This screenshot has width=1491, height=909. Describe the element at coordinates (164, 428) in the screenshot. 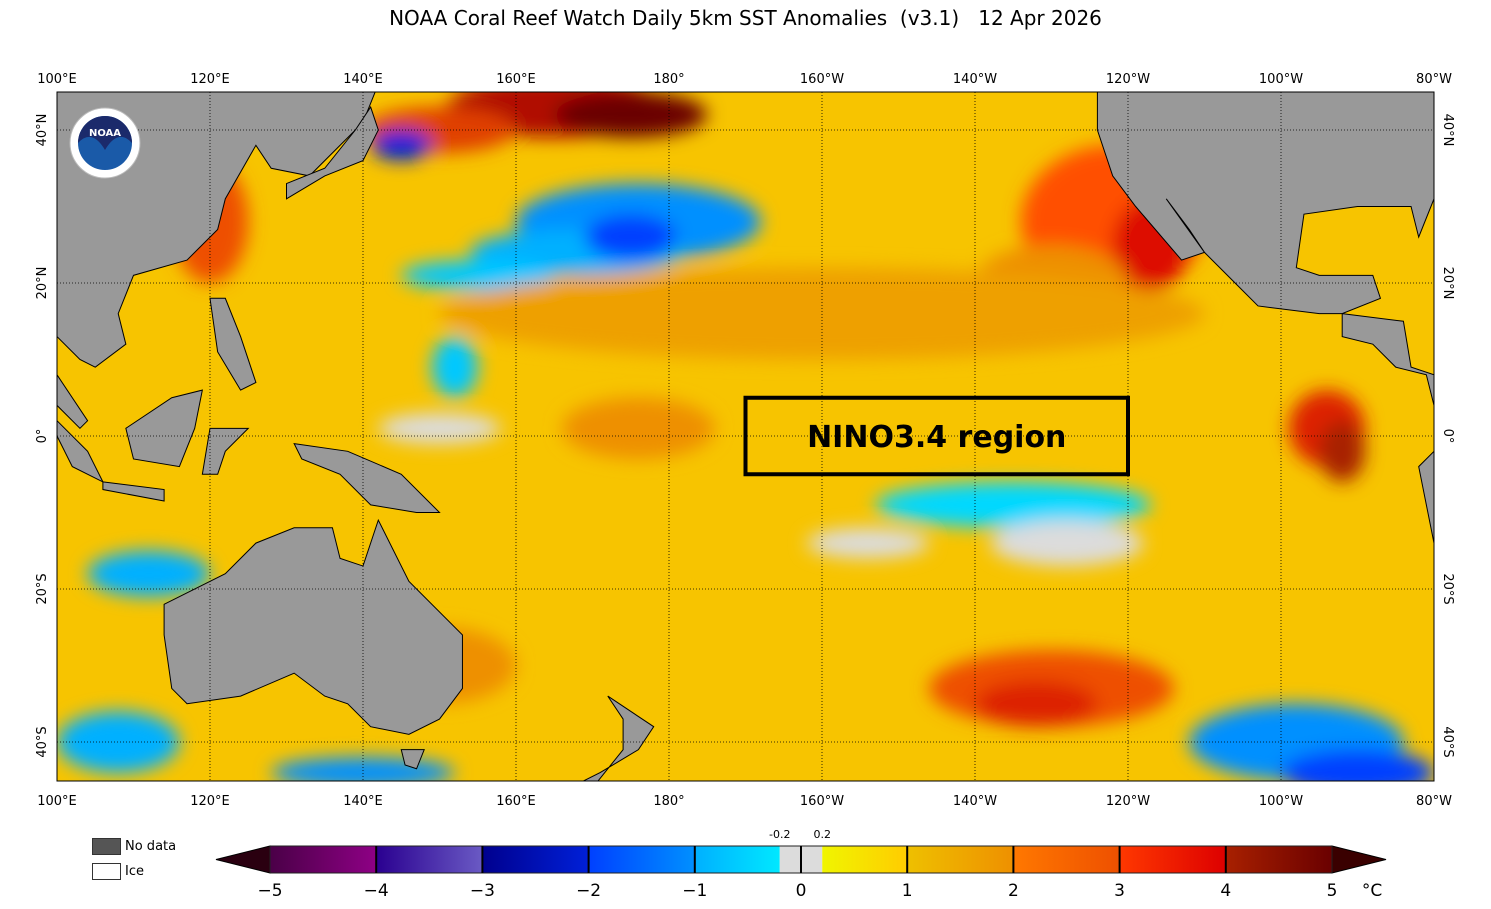

I see `land-borneo` at that location.